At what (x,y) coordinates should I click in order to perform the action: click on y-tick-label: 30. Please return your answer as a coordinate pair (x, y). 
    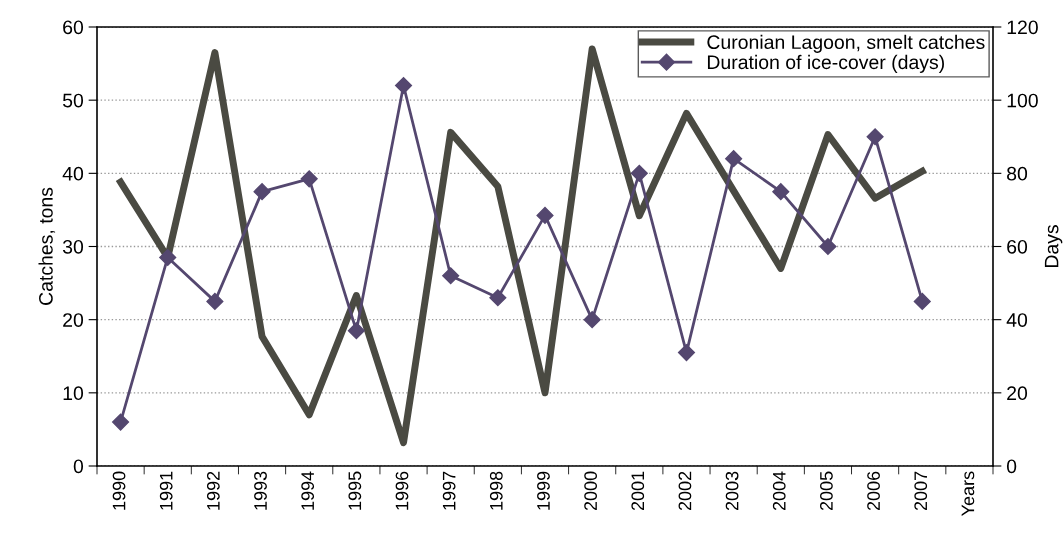
    Looking at the image, I should click on (73, 246).